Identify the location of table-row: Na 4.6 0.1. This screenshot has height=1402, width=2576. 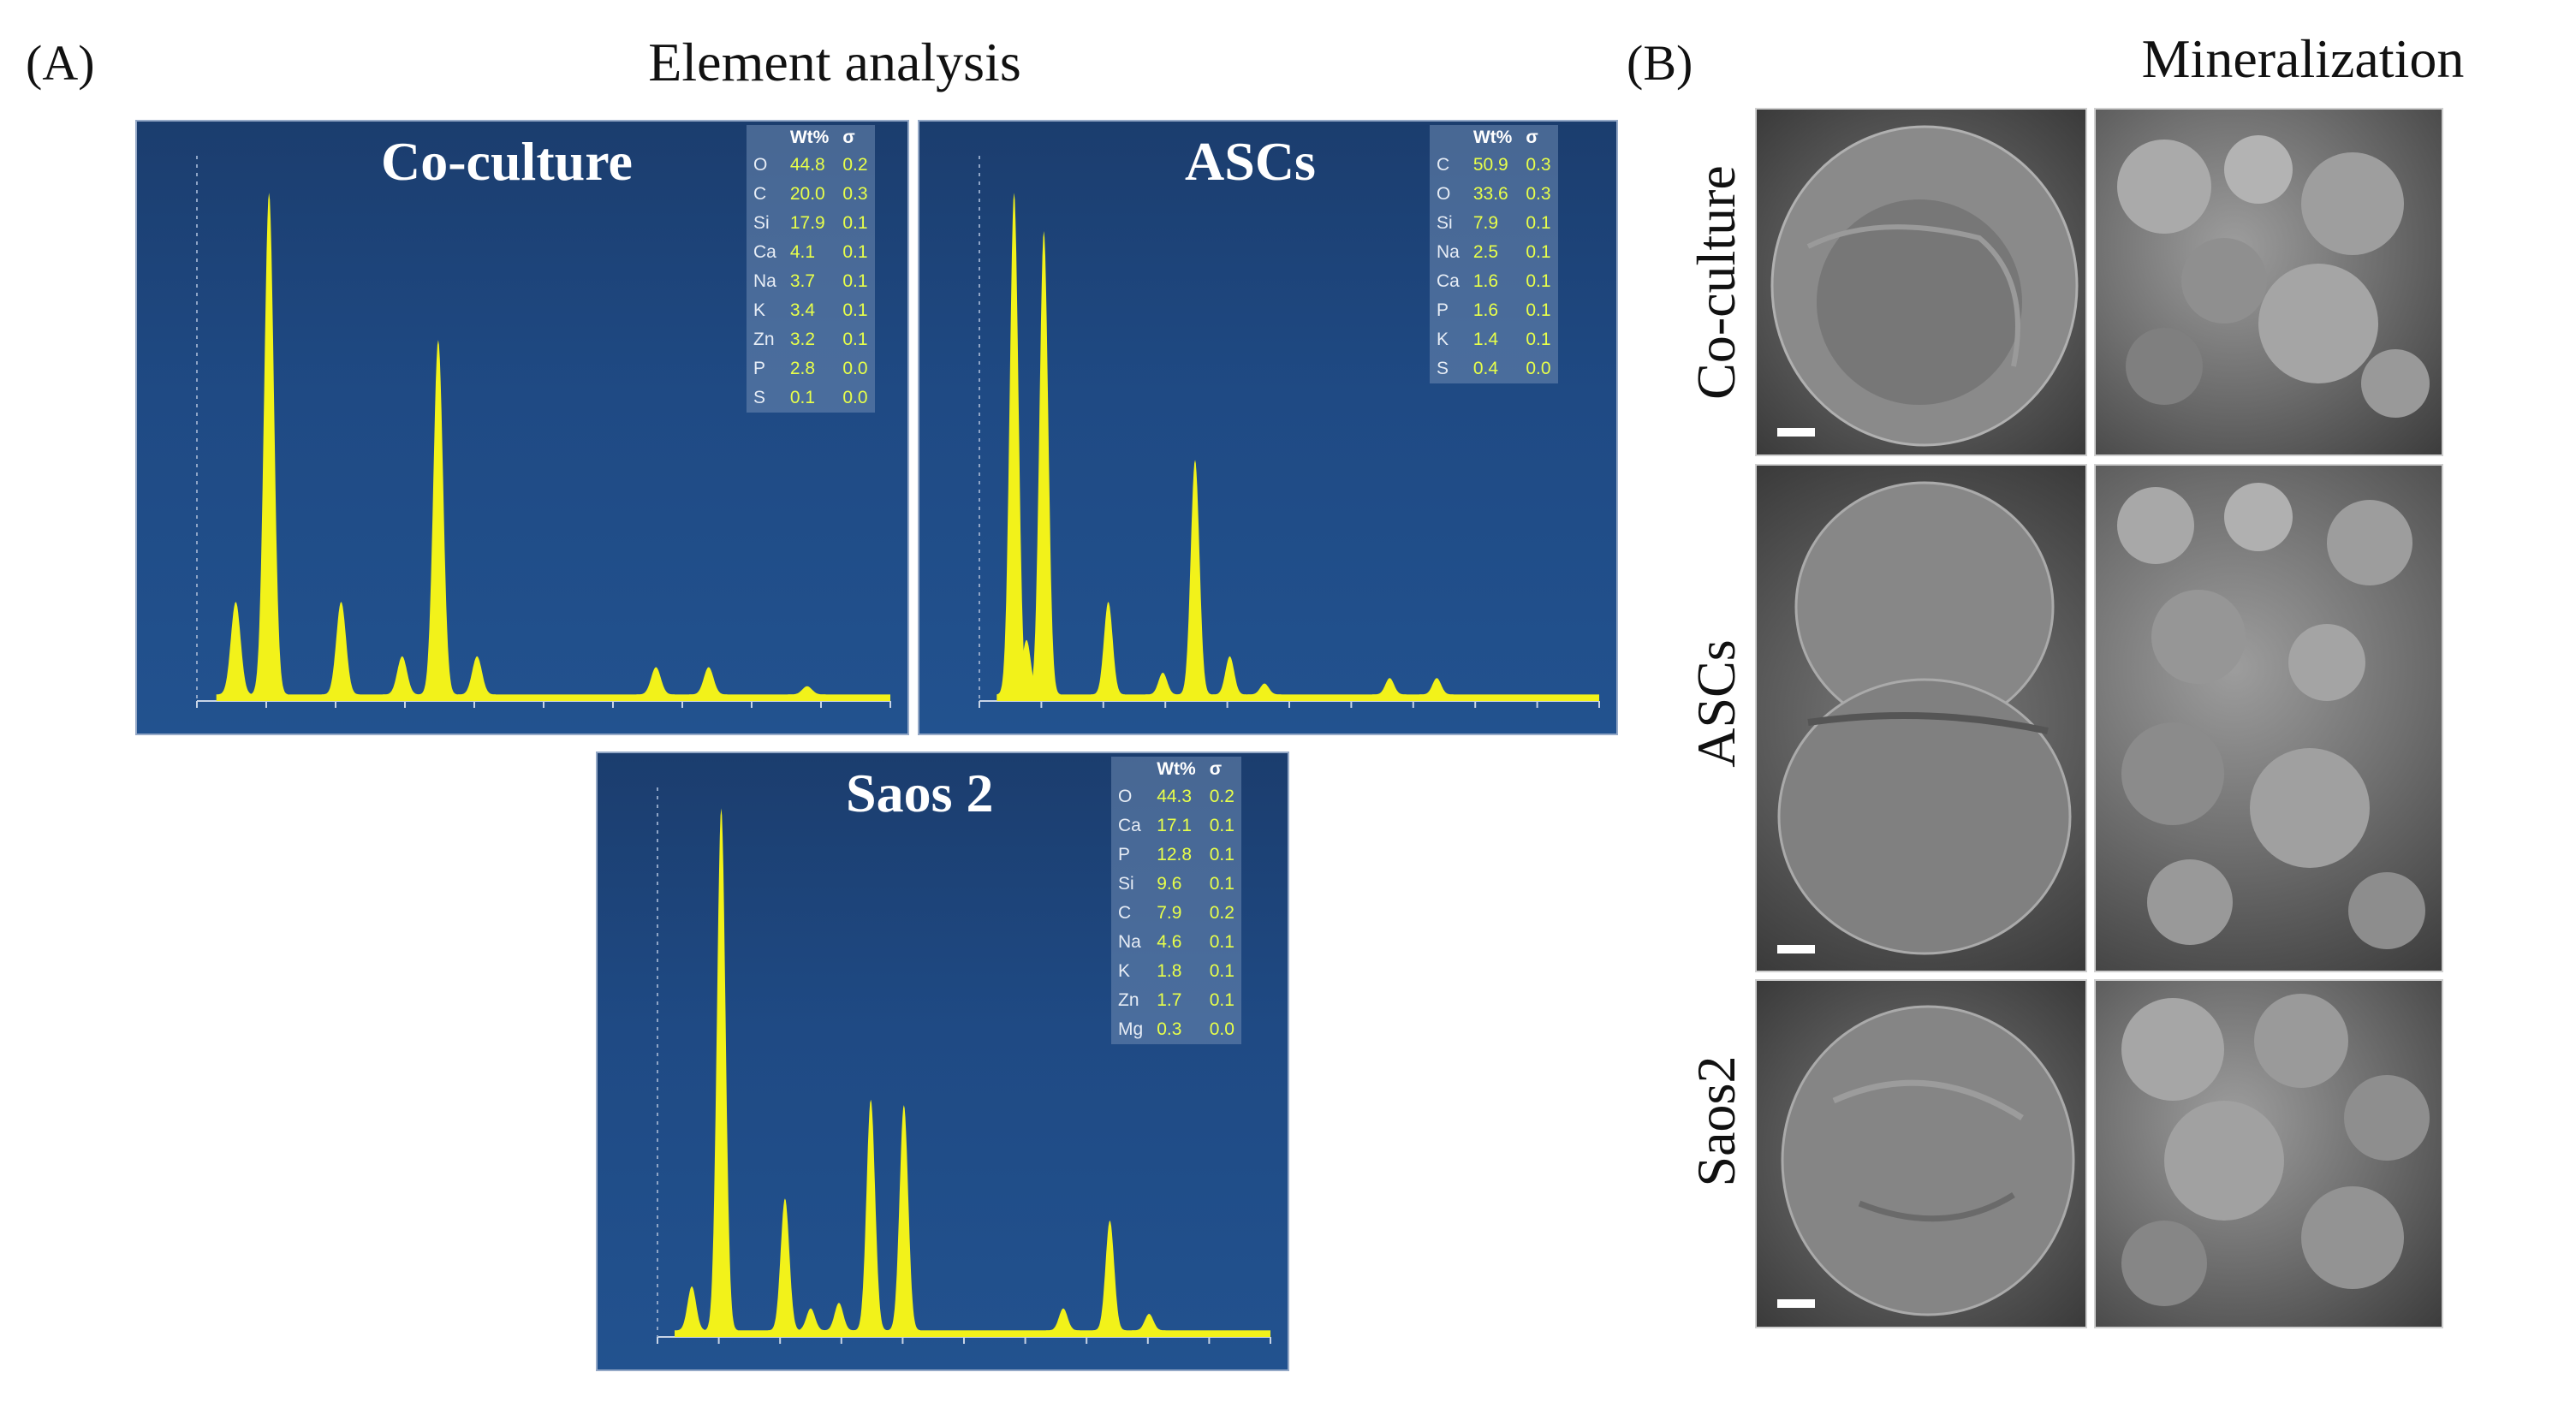
(1176, 942).